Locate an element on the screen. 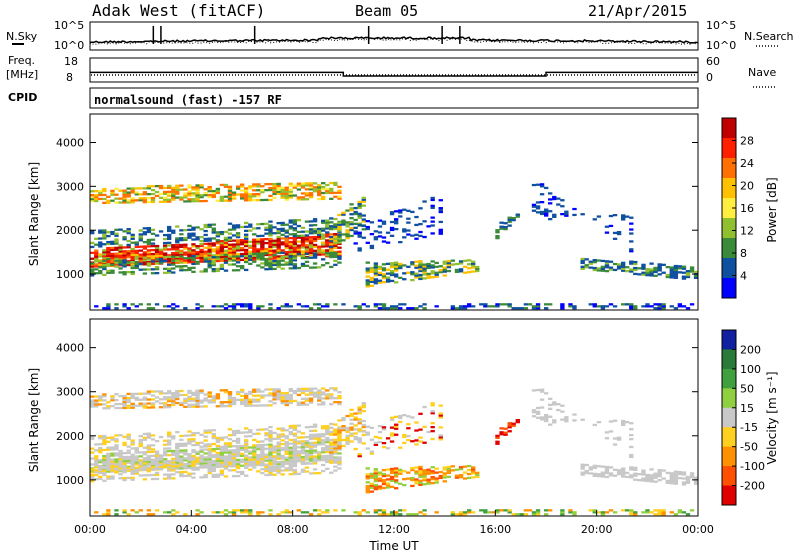  freq-panel-frame is located at coordinates (394, 70).